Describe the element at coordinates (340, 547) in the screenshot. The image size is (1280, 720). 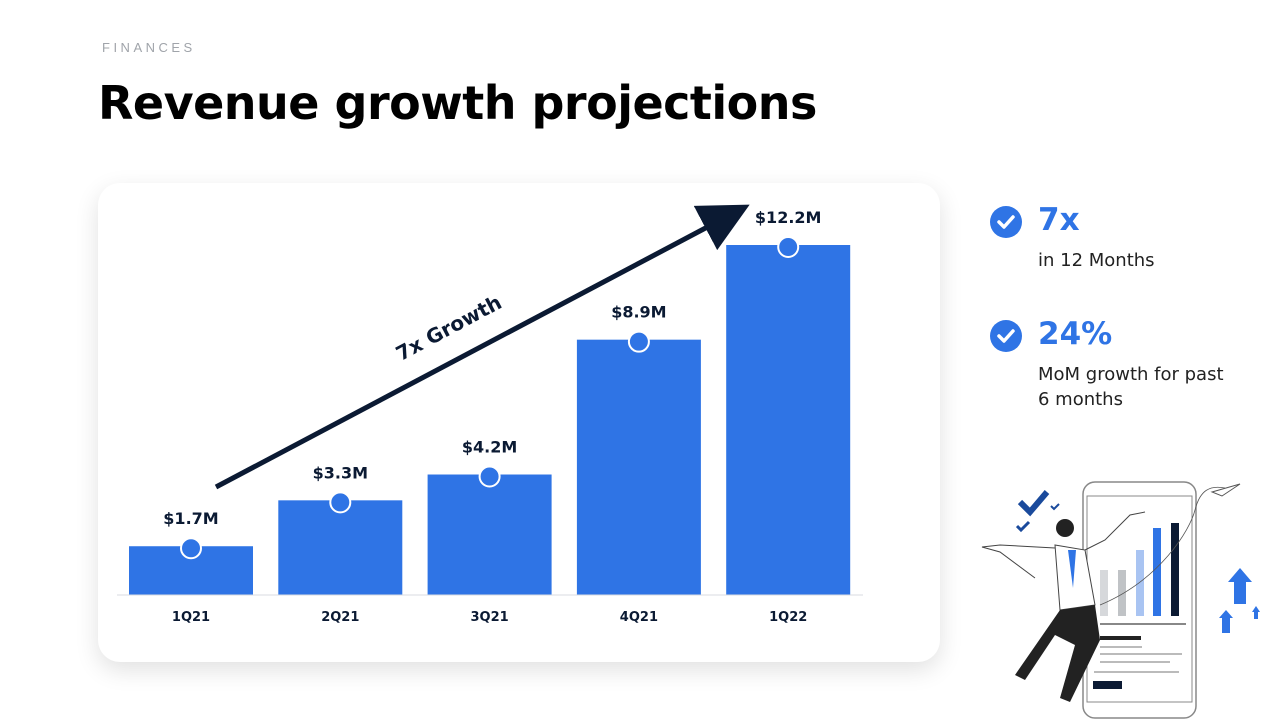
I see `bar-2Q21` at that location.